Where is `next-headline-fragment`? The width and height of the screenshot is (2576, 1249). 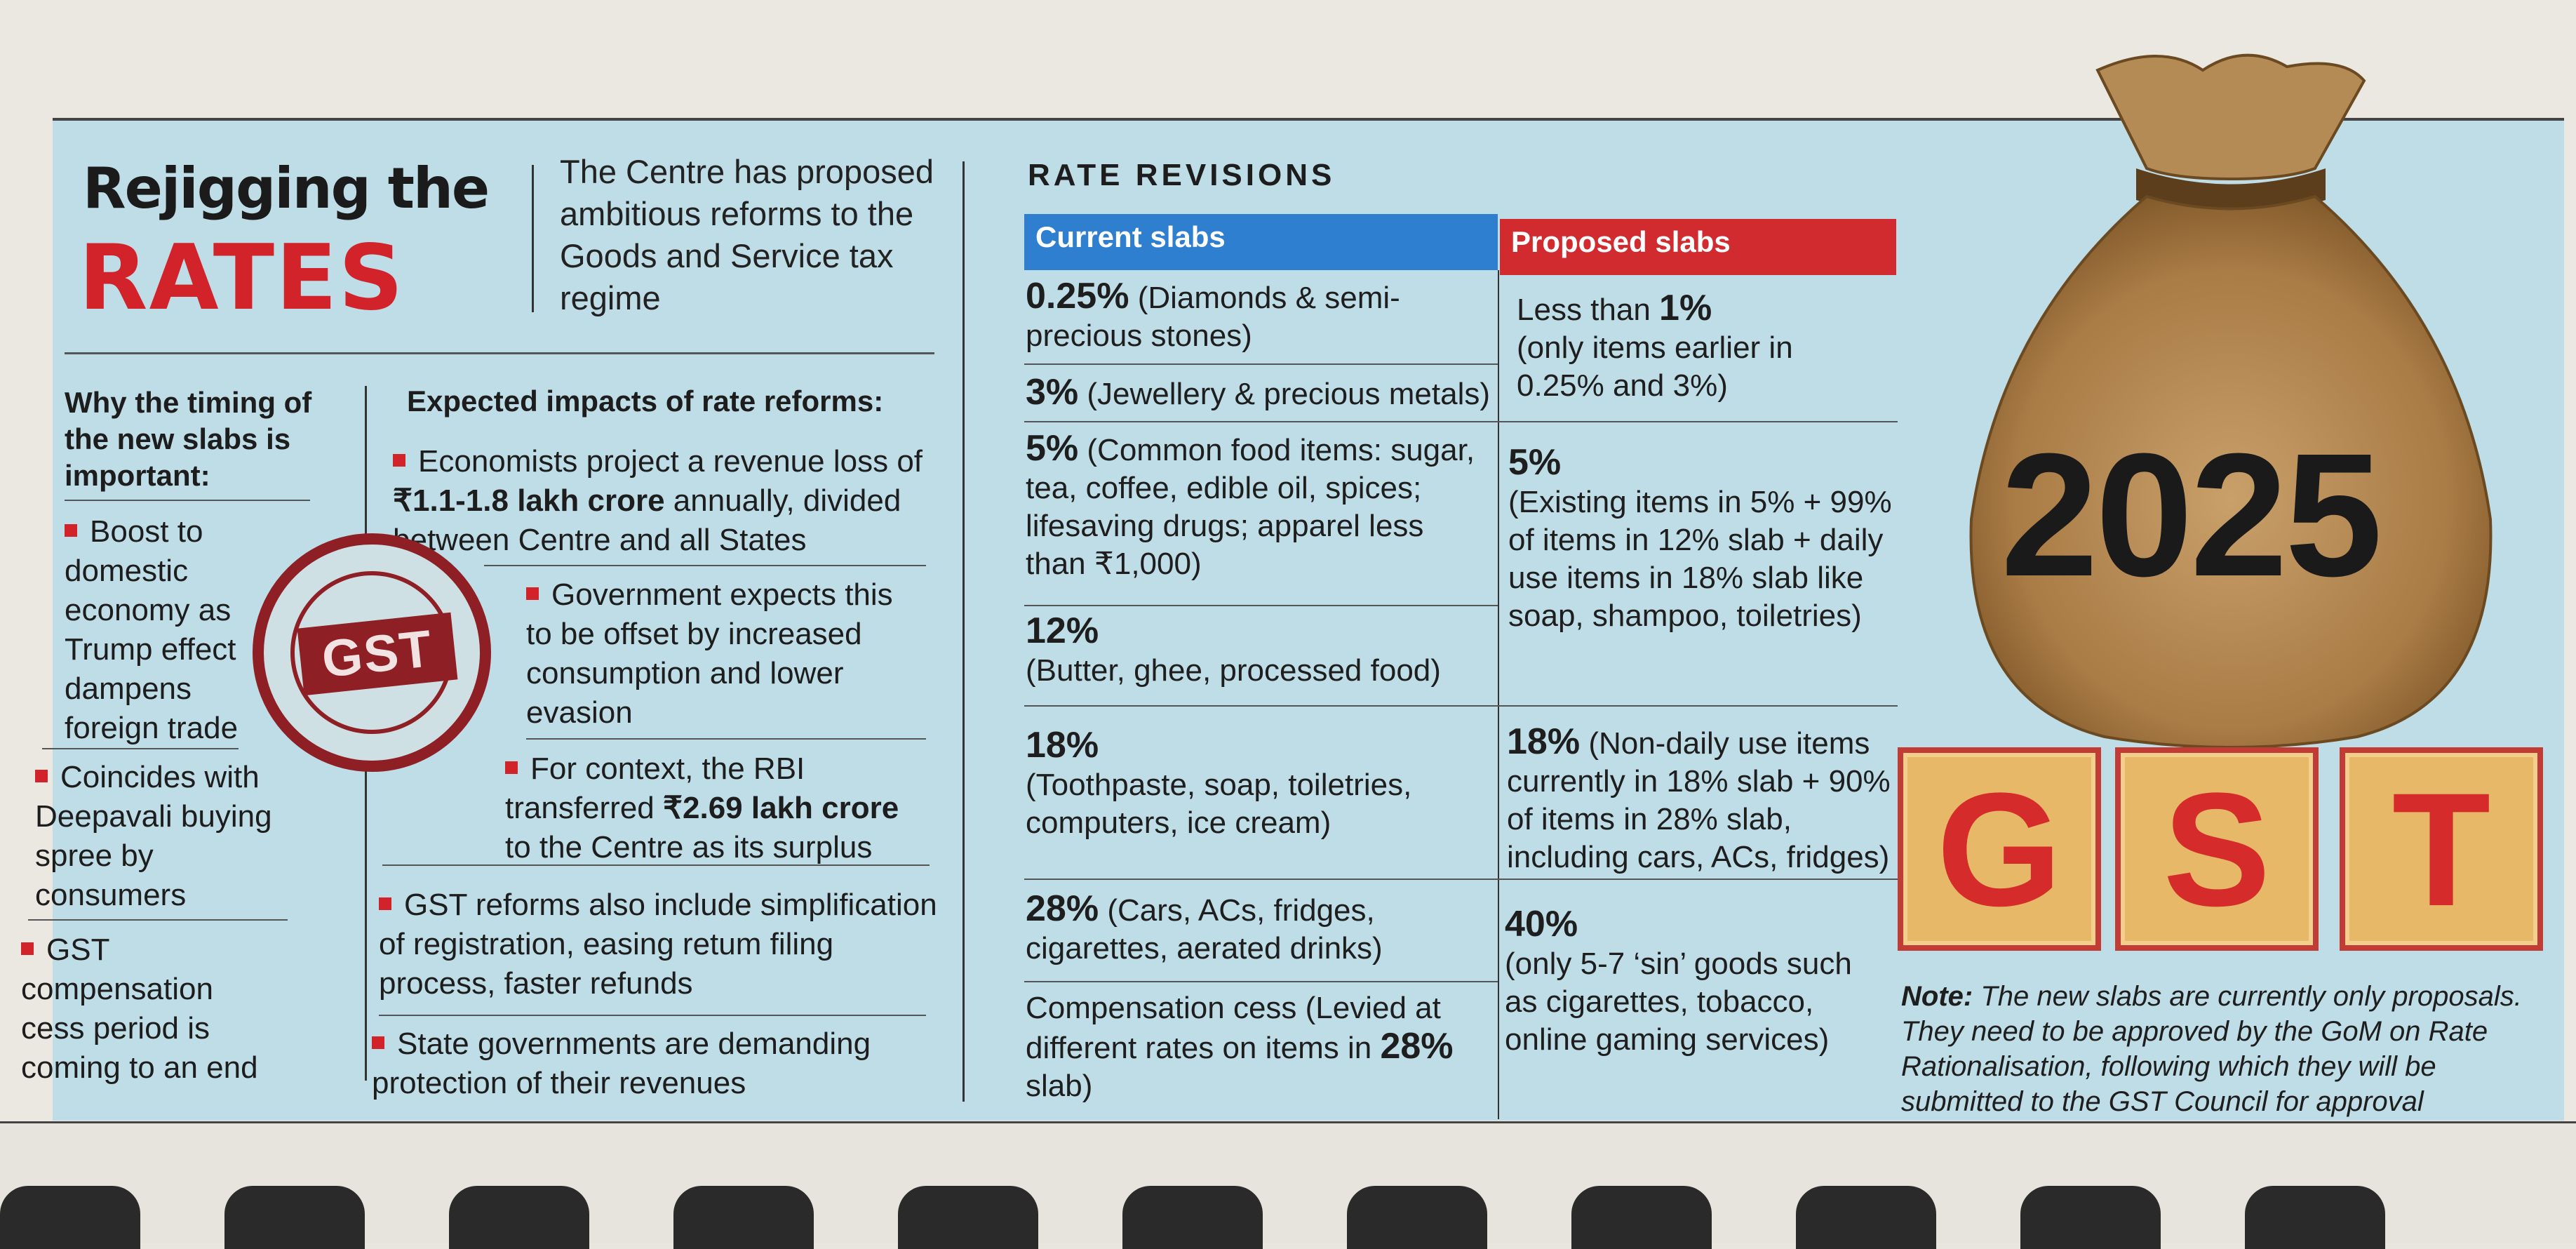
next-headline-fragment is located at coordinates (1288, 1217).